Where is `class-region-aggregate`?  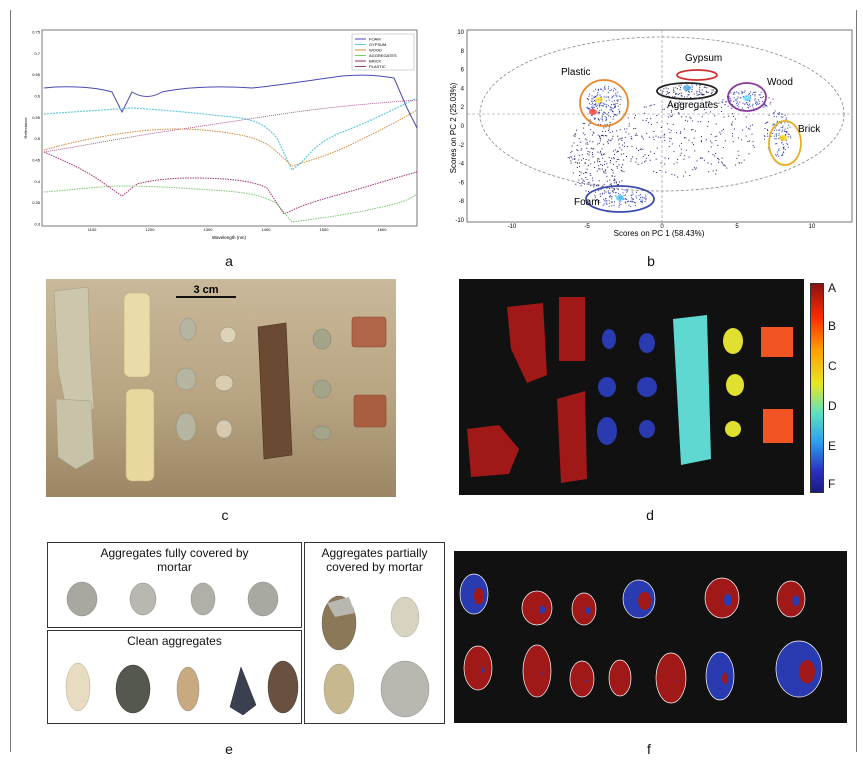 class-region-aggregate is located at coordinates (647, 387).